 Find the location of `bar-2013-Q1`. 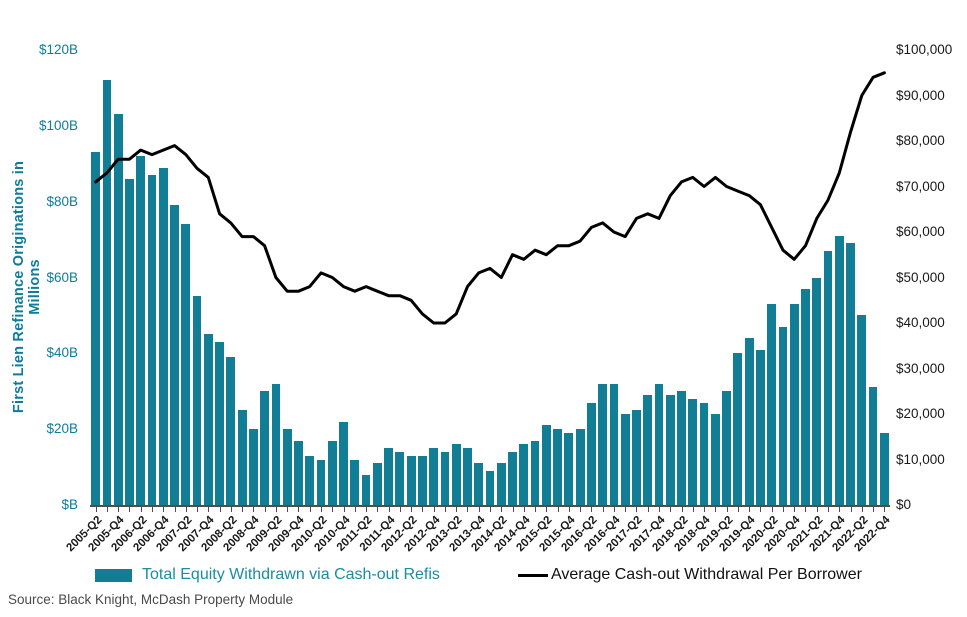

bar-2013-Q1 is located at coordinates (445, 478).